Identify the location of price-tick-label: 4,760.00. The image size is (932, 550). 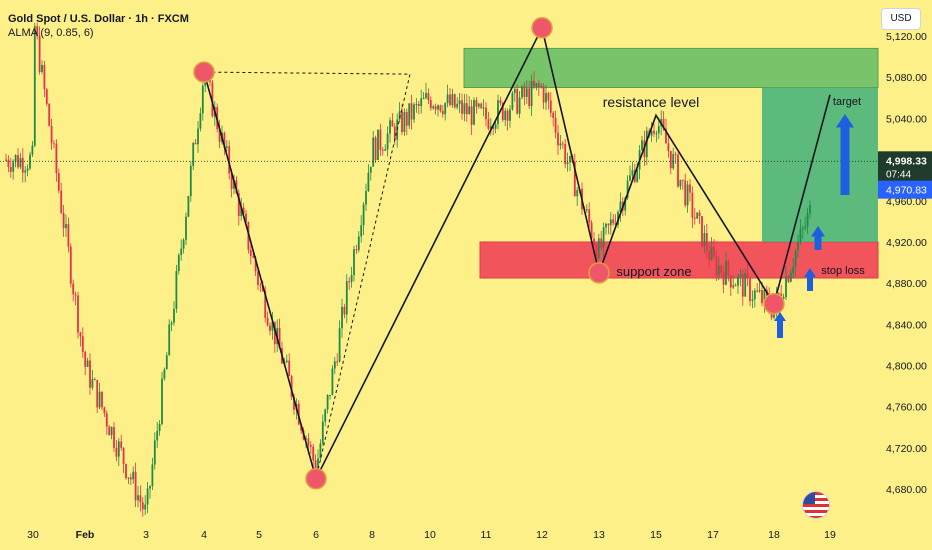
(906, 408).